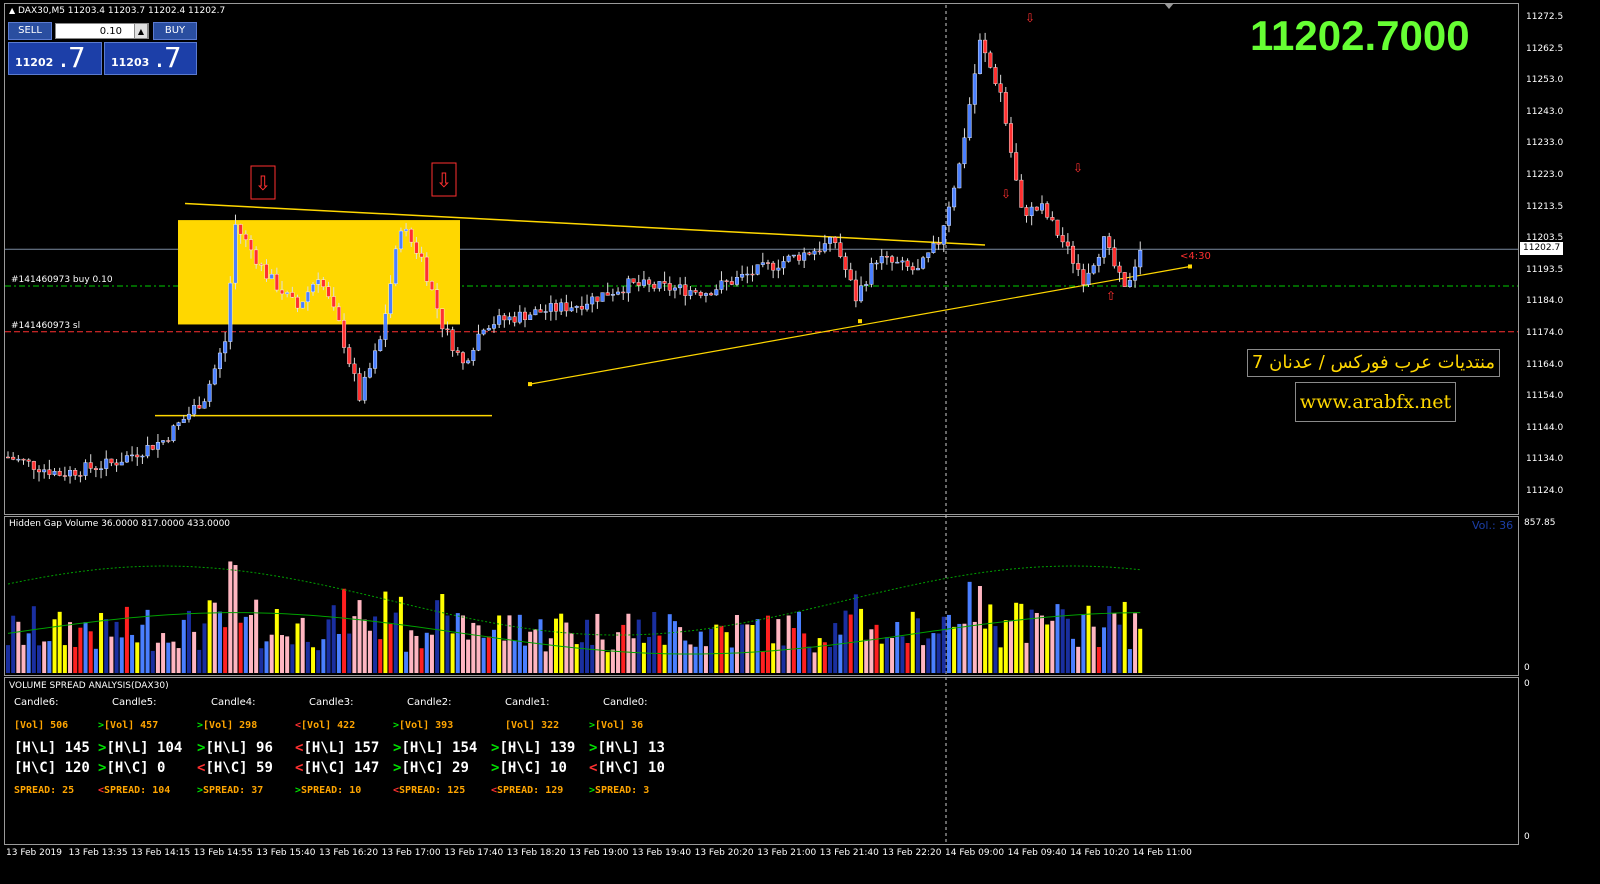 This screenshot has height=884, width=1600. Describe the element at coordinates (102, 31) in the screenshot. I see `lot-size-input: 0.10` at that location.